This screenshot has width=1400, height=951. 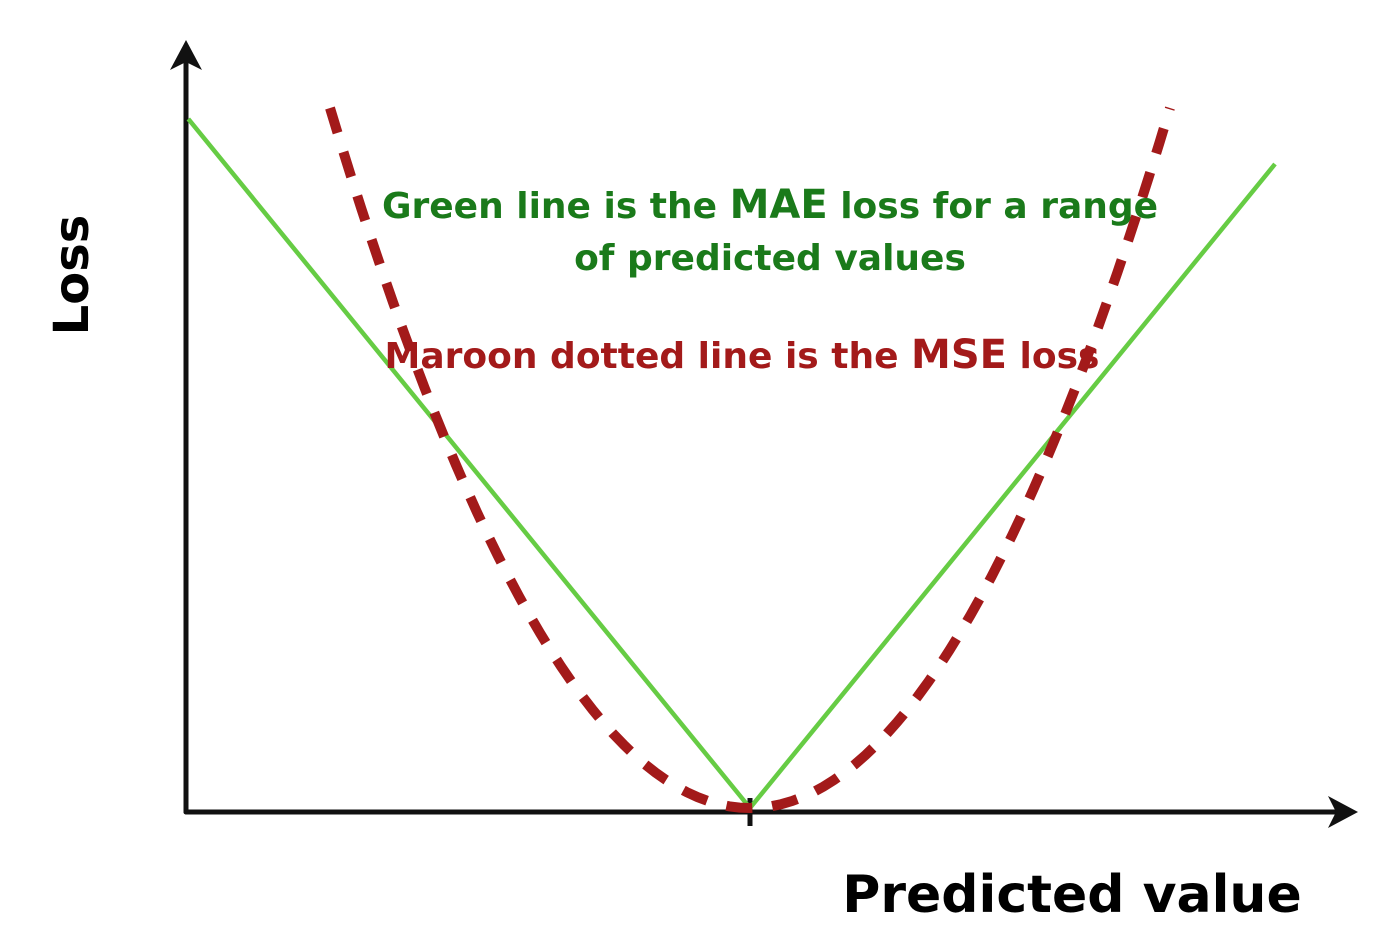 I want to click on mse-annotation: Maroon dotted line is the MSE loss, so click(x=742, y=355).